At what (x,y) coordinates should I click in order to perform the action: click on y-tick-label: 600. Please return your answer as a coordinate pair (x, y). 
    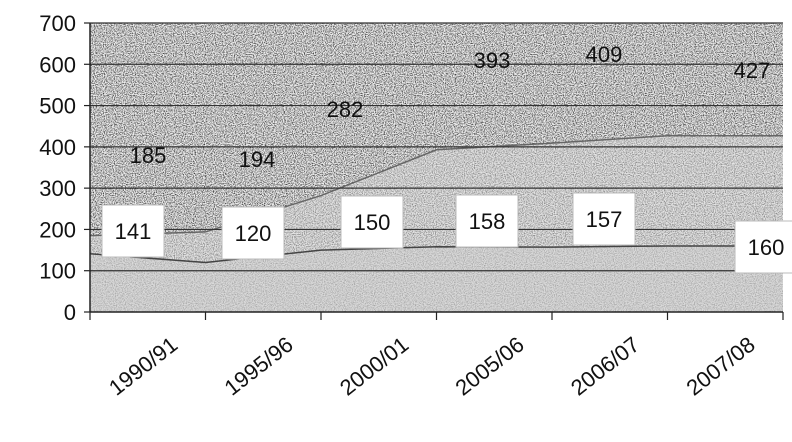
    Looking at the image, I should click on (57, 64).